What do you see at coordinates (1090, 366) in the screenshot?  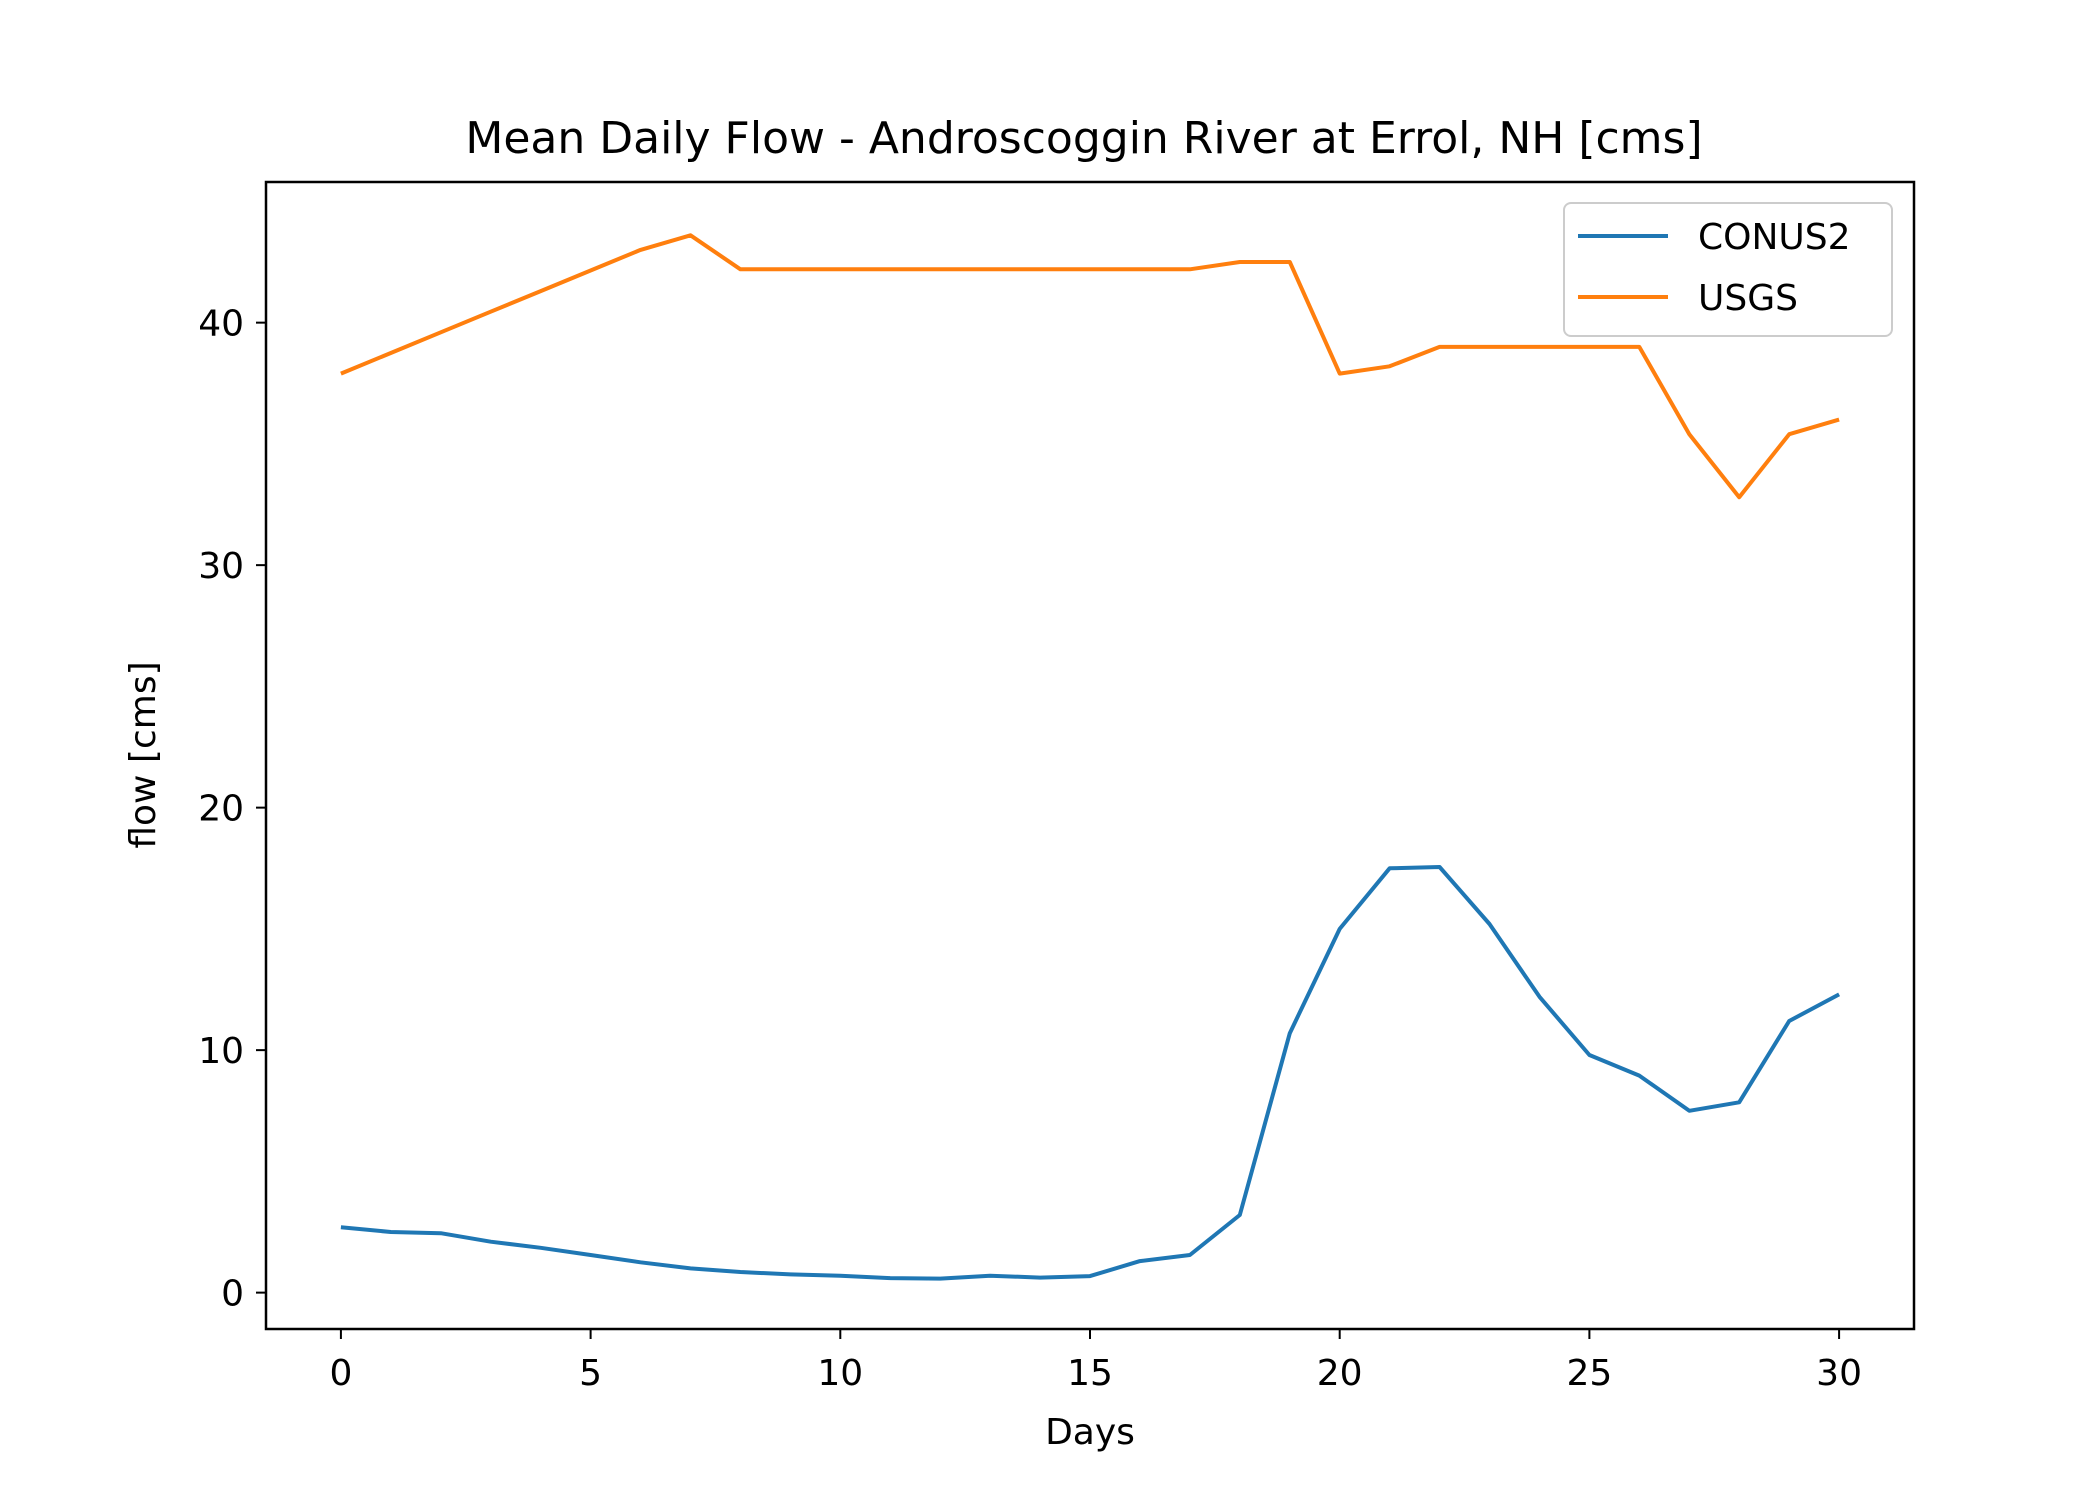 I see `series-line-usgs` at bounding box center [1090, 366].